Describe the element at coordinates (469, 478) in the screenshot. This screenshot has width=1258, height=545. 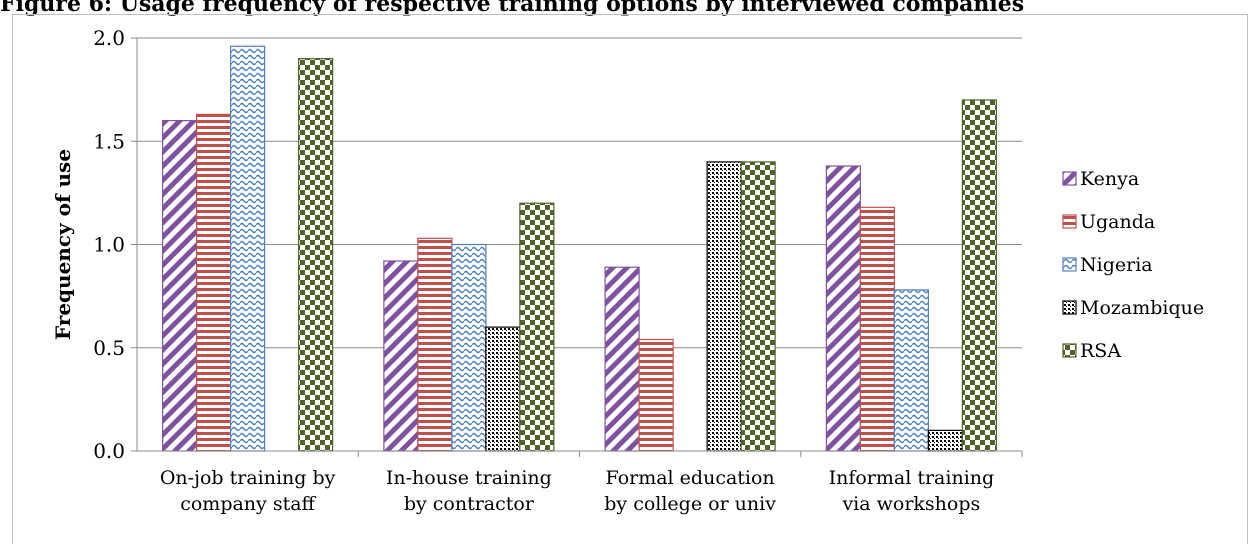
I see `x-tick-label: In-house training` at that location.